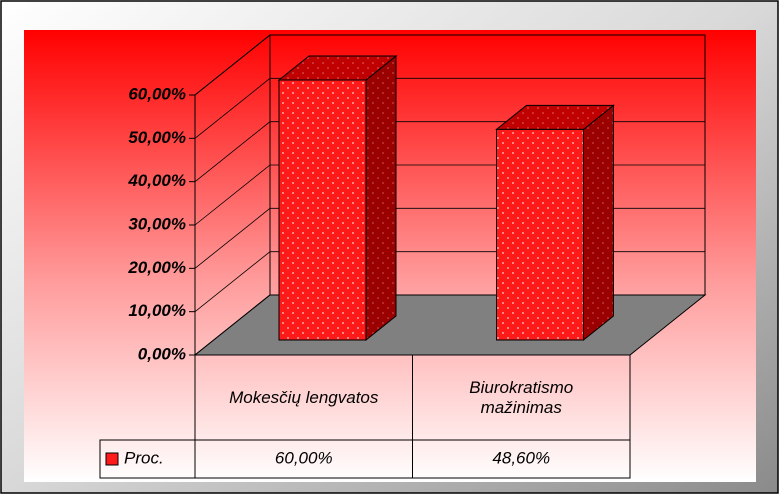 The width and height of the screenshot is (780, 500). I want to click on y-tick-label: 10,00%, so click(157, 310).